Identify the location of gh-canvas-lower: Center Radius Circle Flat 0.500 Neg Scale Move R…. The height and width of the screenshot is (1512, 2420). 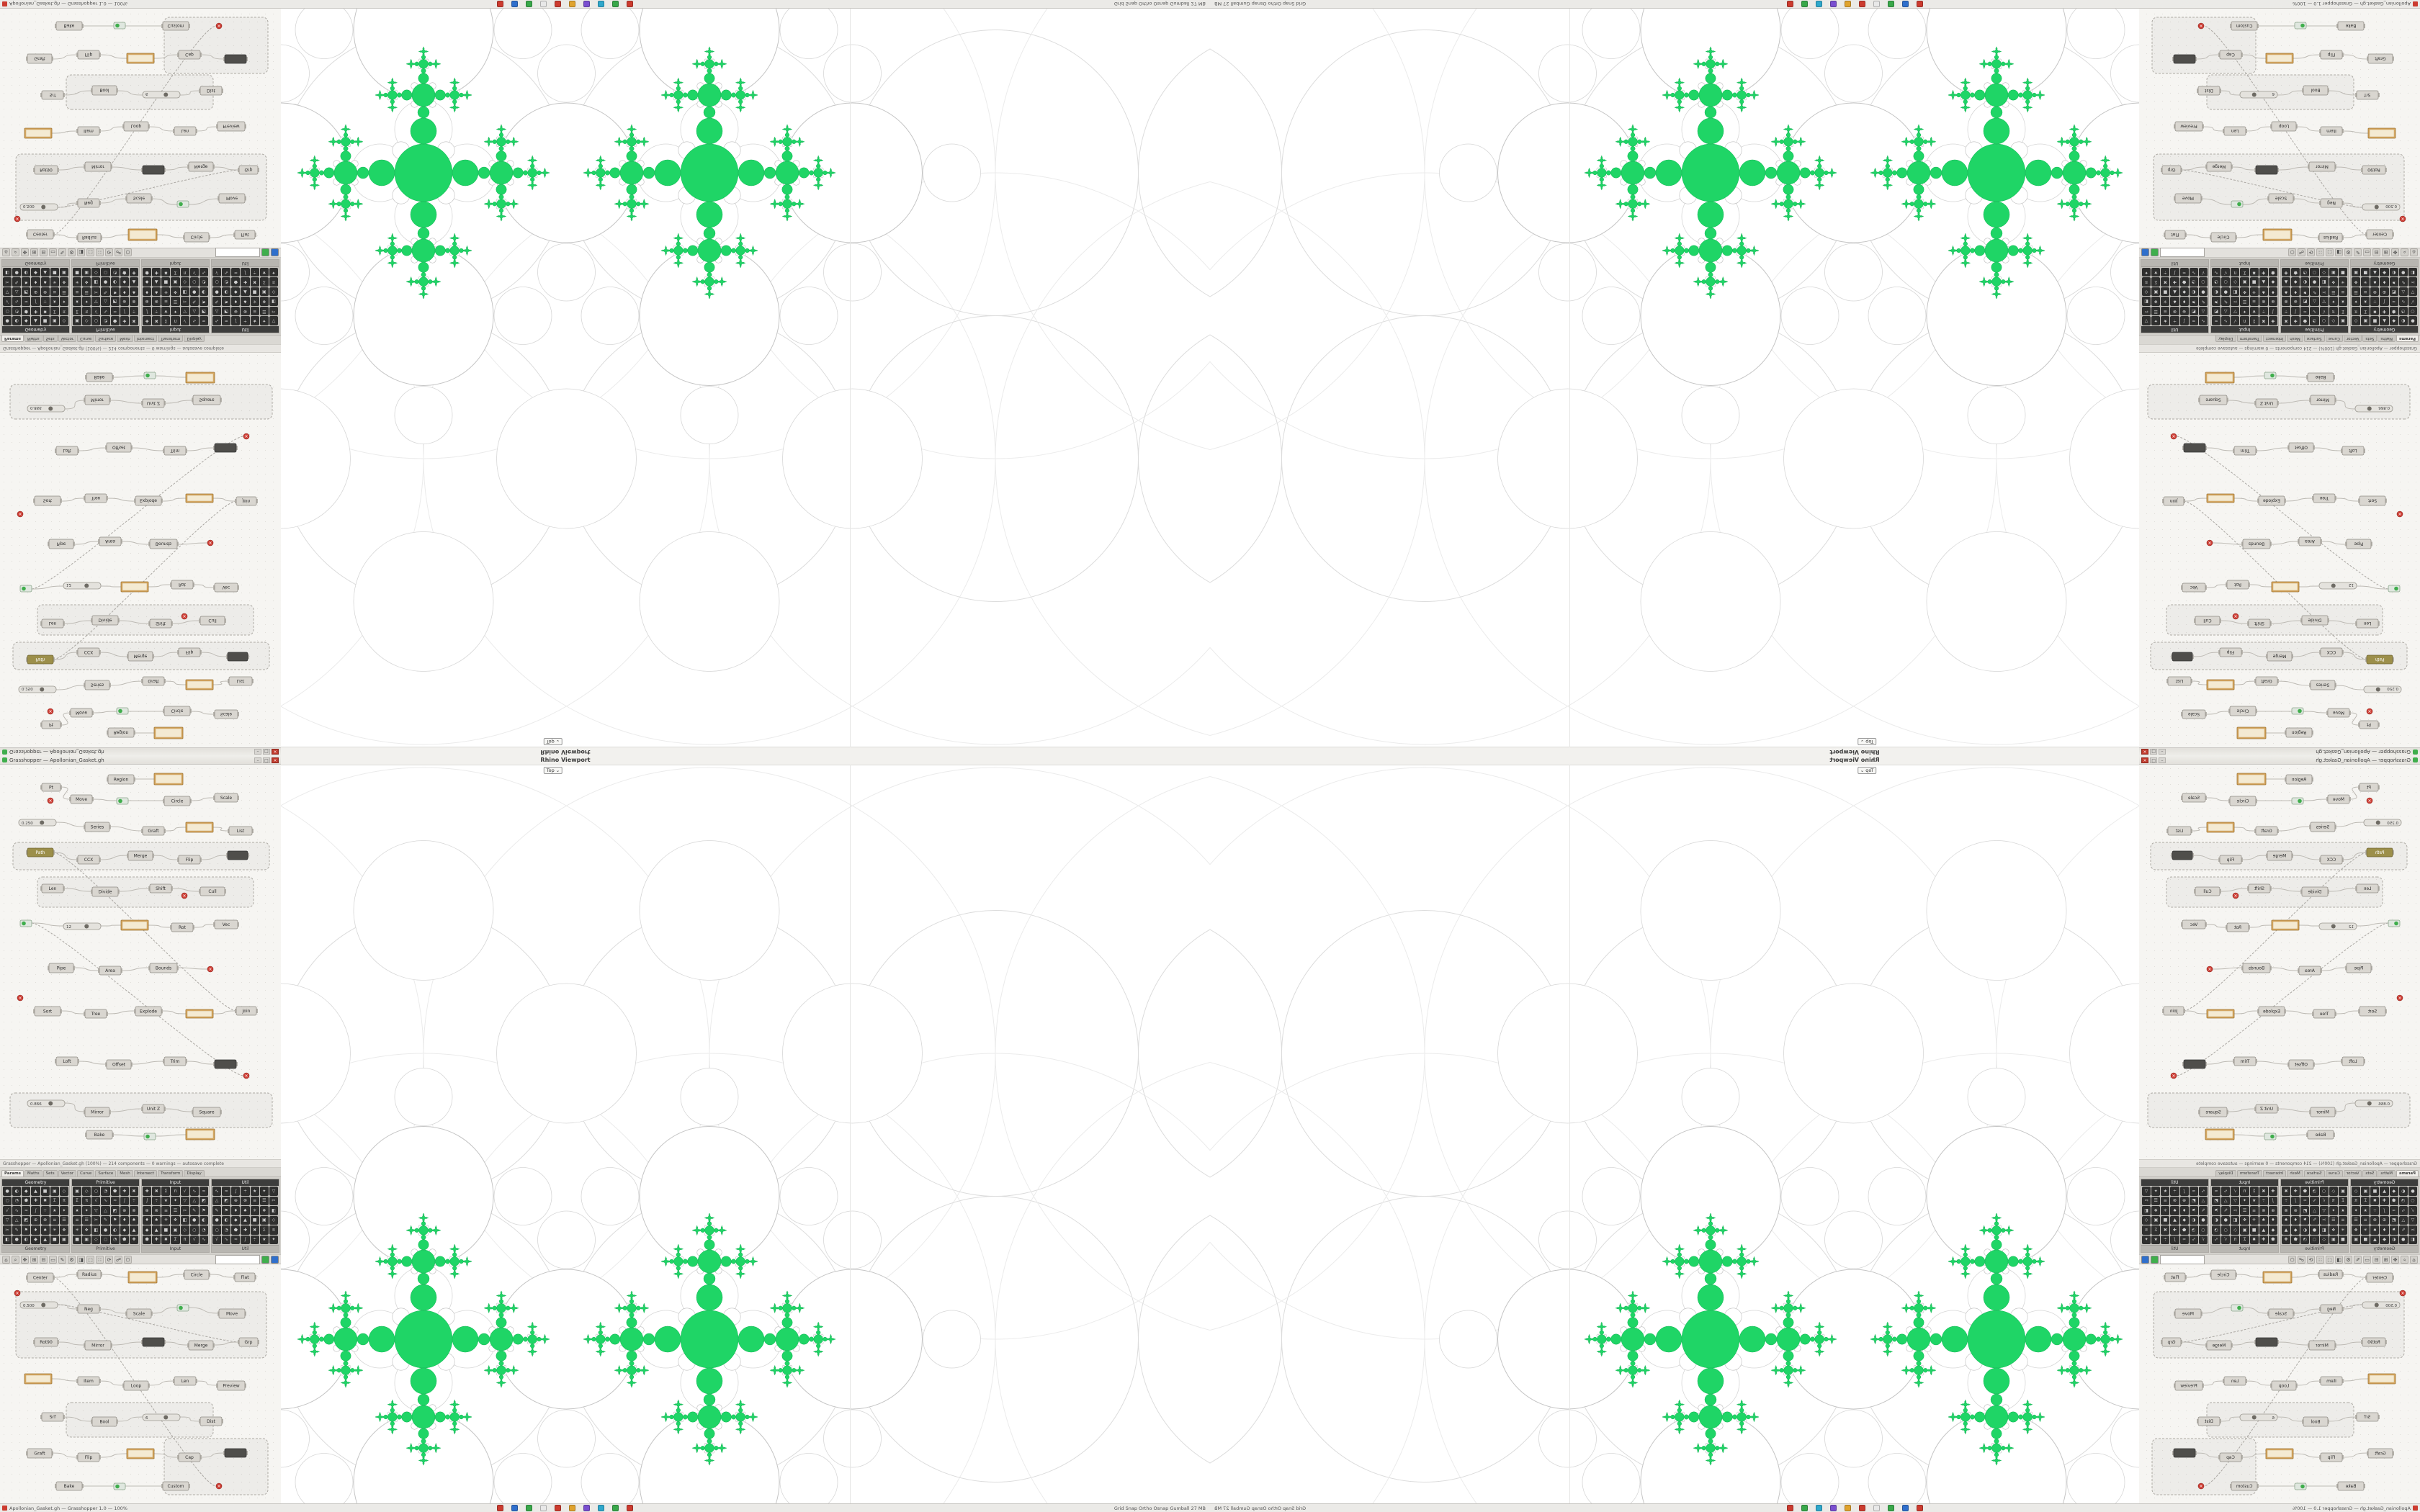
(140, 1383).